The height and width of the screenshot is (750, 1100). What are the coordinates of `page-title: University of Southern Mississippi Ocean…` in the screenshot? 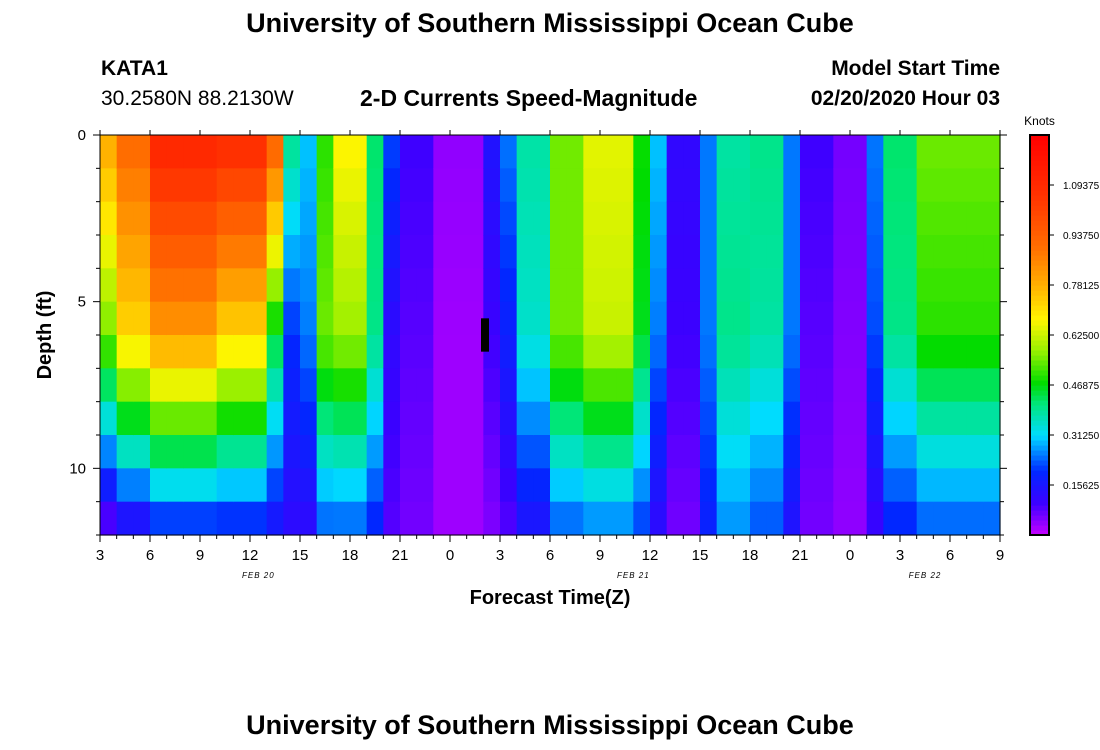 It's located at (550, 23).